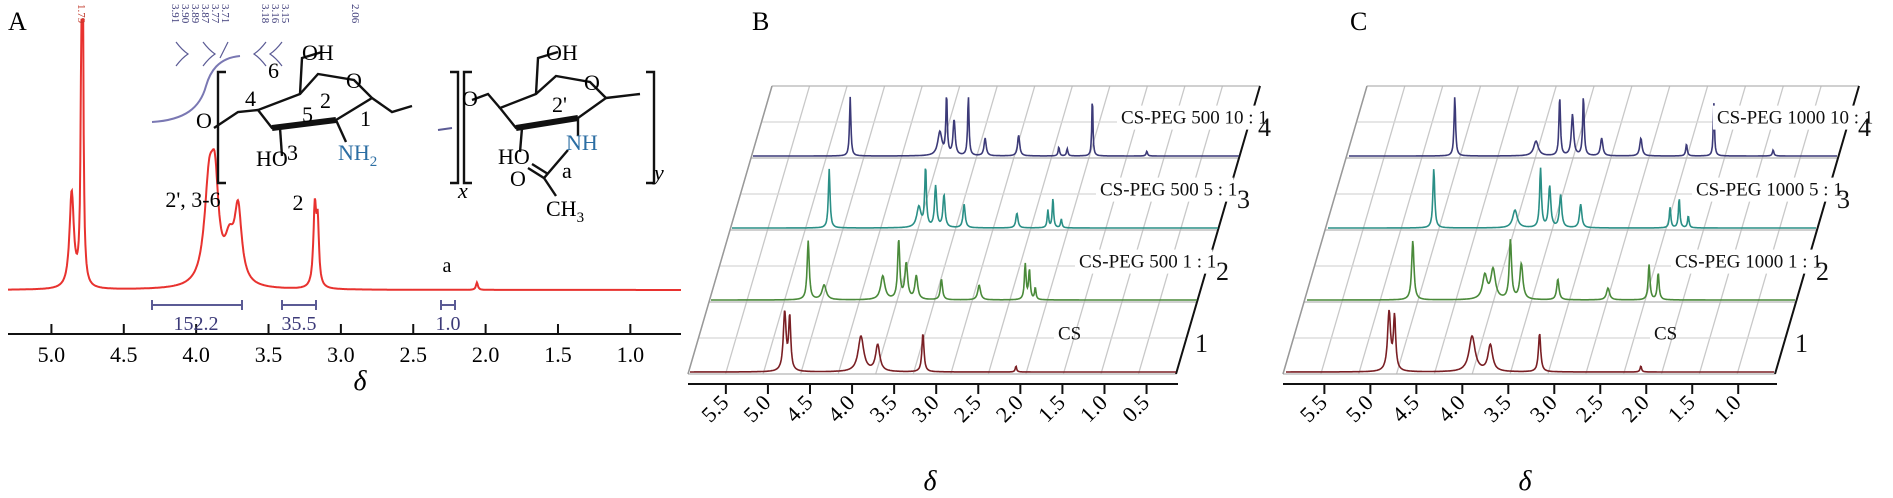 This screenshot has width=1893, height=498. What do you see at coordinates (307, 114) in the screenshot?
I see `atom-5: 5` at bounding box center [307, 114].